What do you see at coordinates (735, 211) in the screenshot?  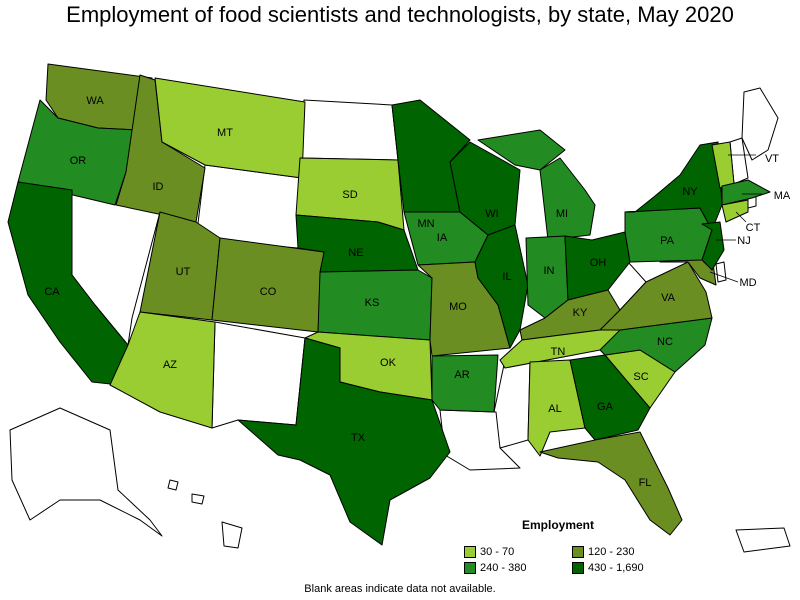 I see `state-CT` at bounding box center [735, 211].